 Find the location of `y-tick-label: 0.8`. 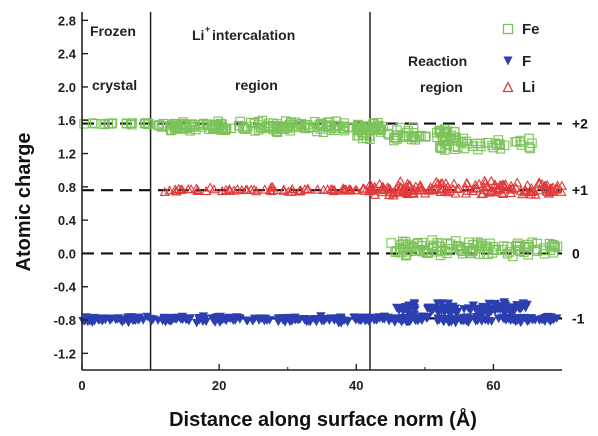

y-tick-label: 0.8 is located at coordinates (67, 187).